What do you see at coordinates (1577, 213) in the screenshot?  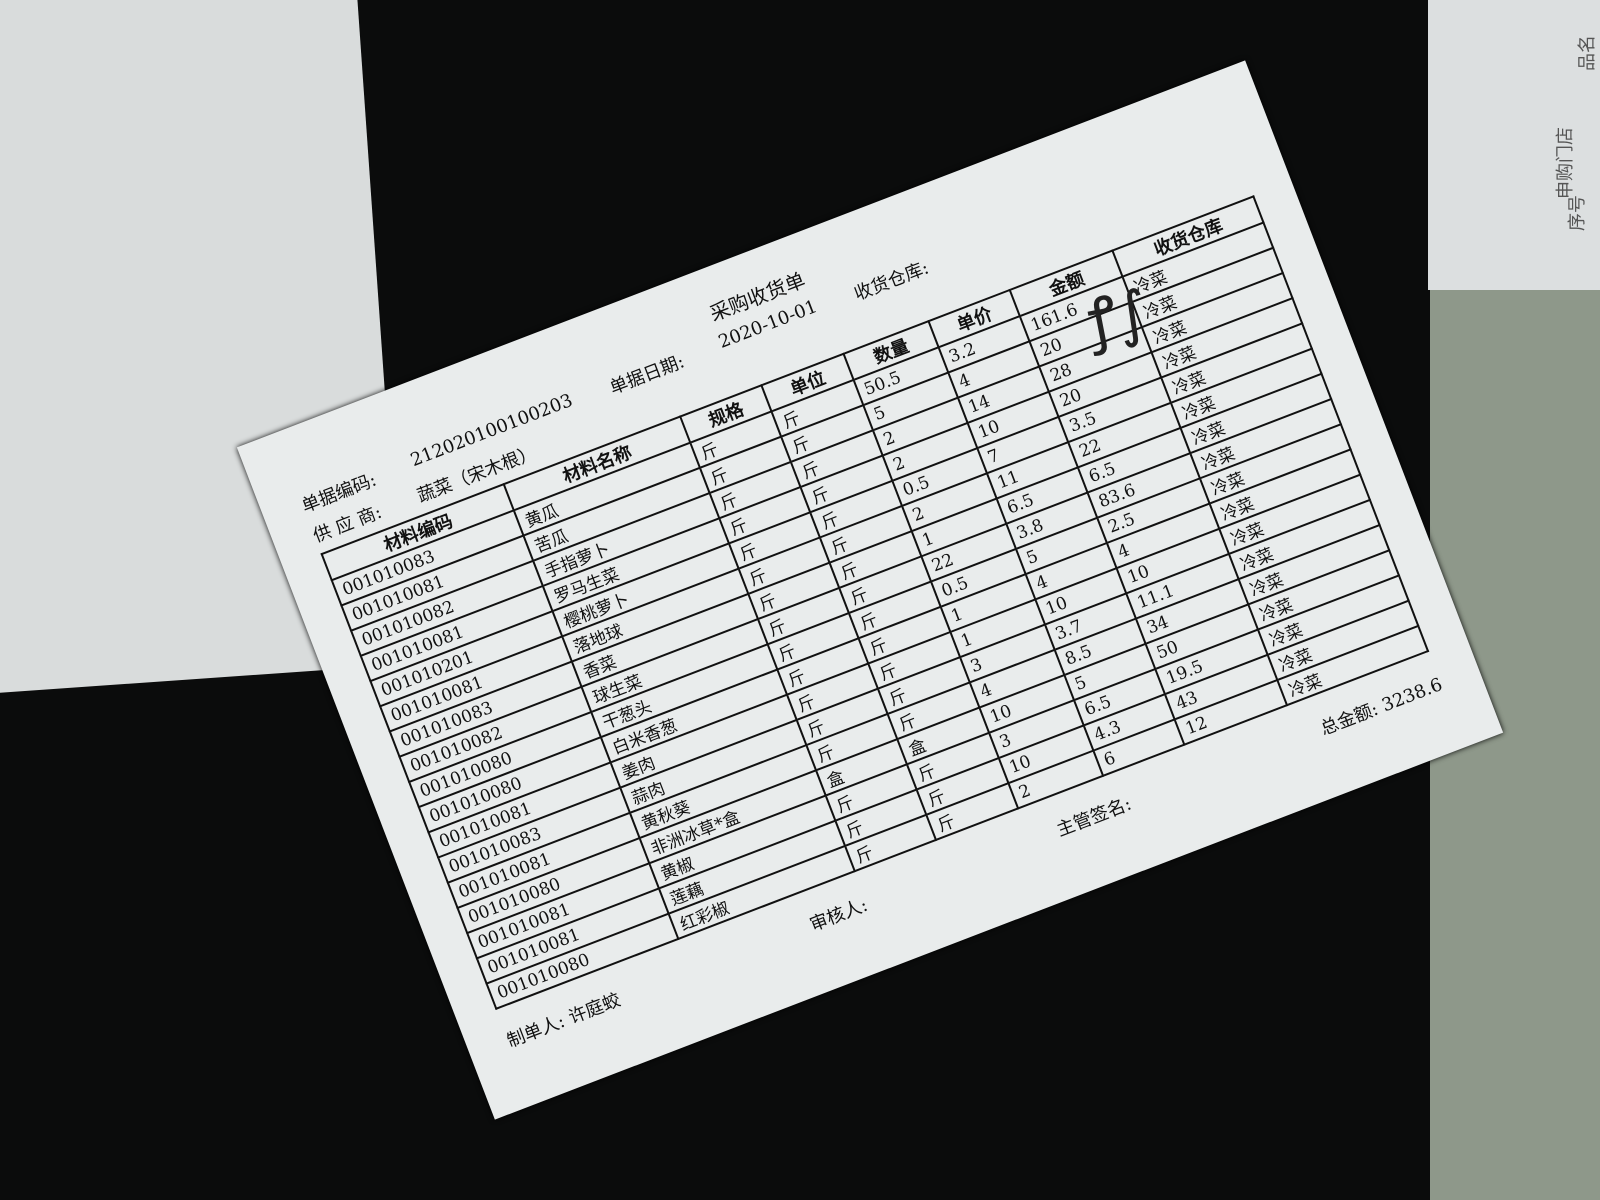 I see `side-text: 序号` at bounding box center [1577, 213].